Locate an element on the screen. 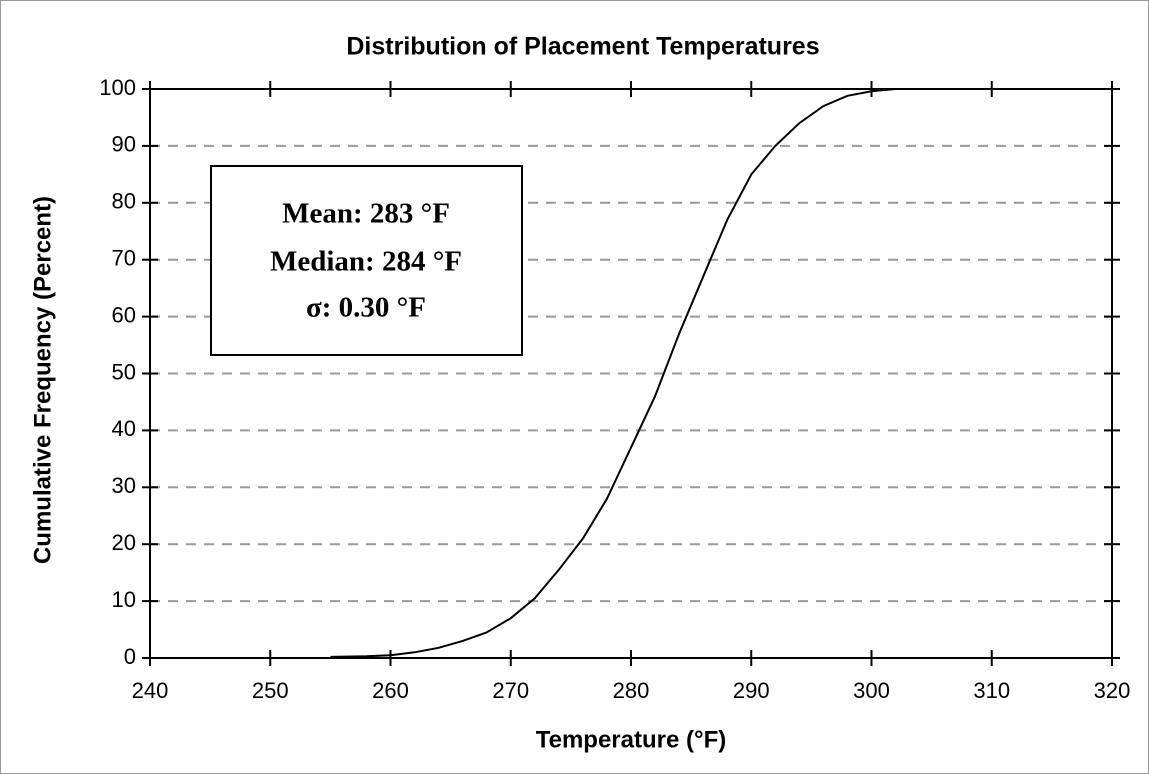 Image resolution: width=1149 pixels, height=774 pixels. x-tick-label: 240 is located at coordinates (150, 690).